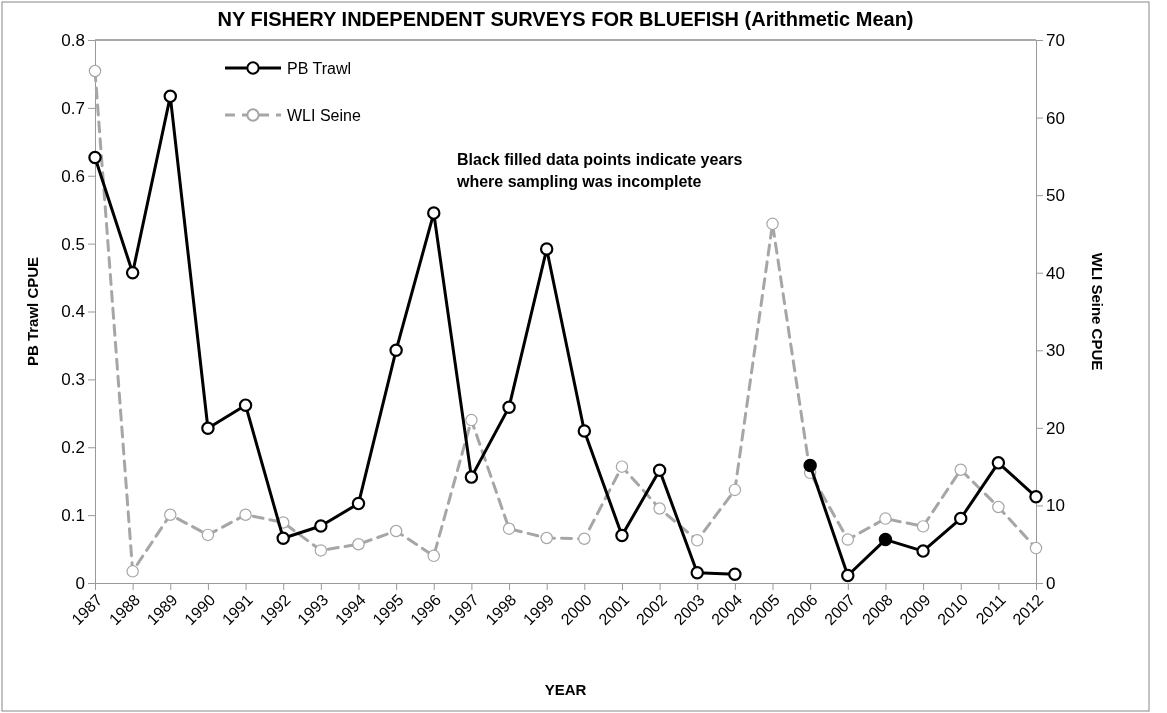 Image resolution: width=1167 pixels, height=713 pixels. I want to click on legend-label: PB Trawl, so click(319, 68).